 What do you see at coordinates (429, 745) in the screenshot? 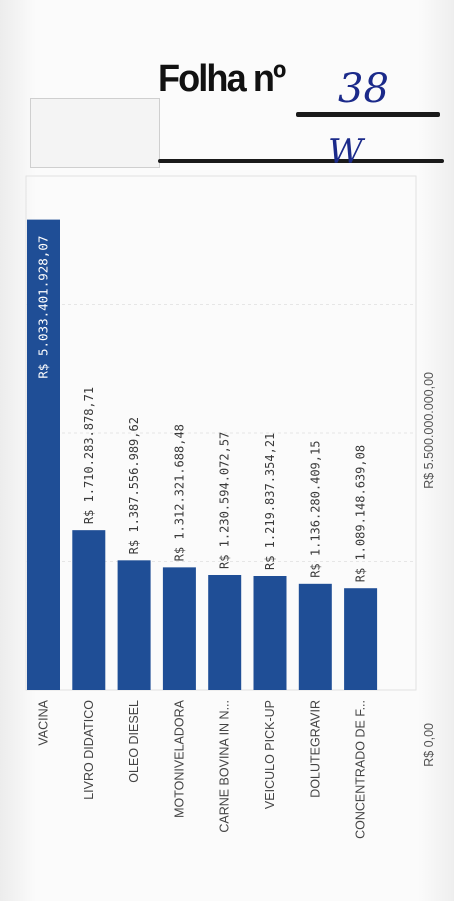
I see `axis-tick-label-0: R$ 0,00` at bounding box center [429, 745].